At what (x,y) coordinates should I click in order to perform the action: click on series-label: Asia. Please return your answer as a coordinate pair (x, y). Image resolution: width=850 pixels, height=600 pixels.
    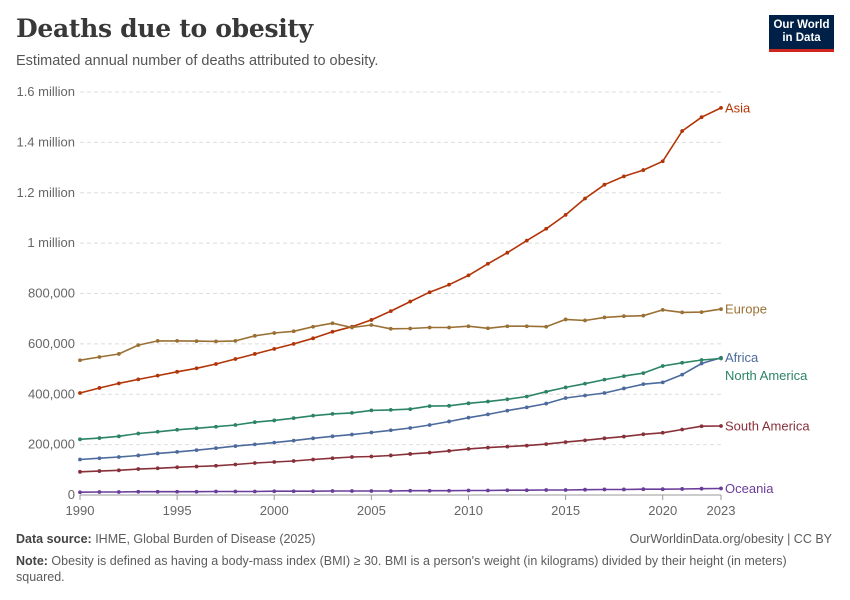
    Looking at the image, I should click on (738, 107).